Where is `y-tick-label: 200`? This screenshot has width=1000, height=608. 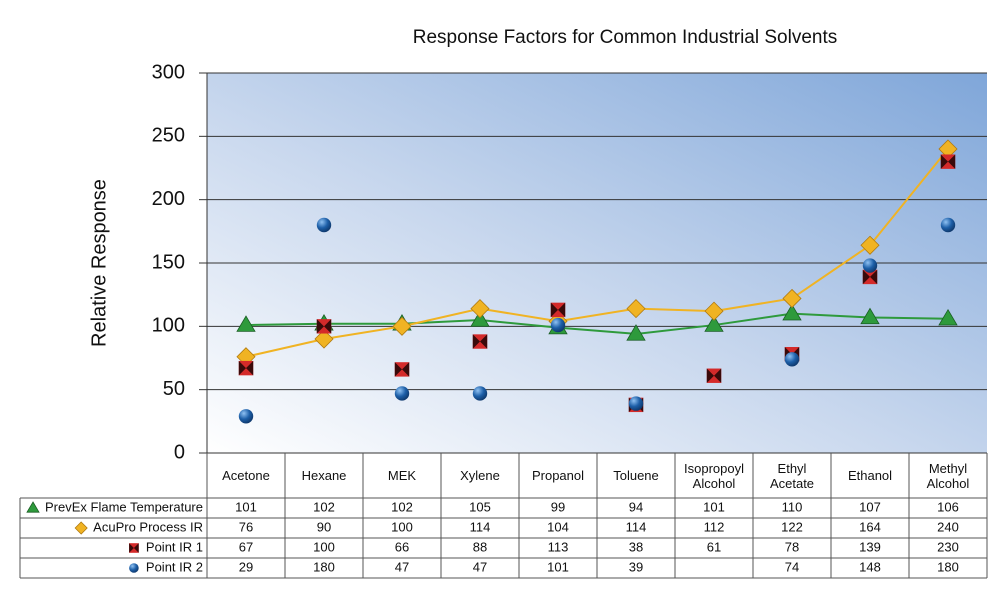 y-tick-label: 200 is located at coordinates (168, 199).